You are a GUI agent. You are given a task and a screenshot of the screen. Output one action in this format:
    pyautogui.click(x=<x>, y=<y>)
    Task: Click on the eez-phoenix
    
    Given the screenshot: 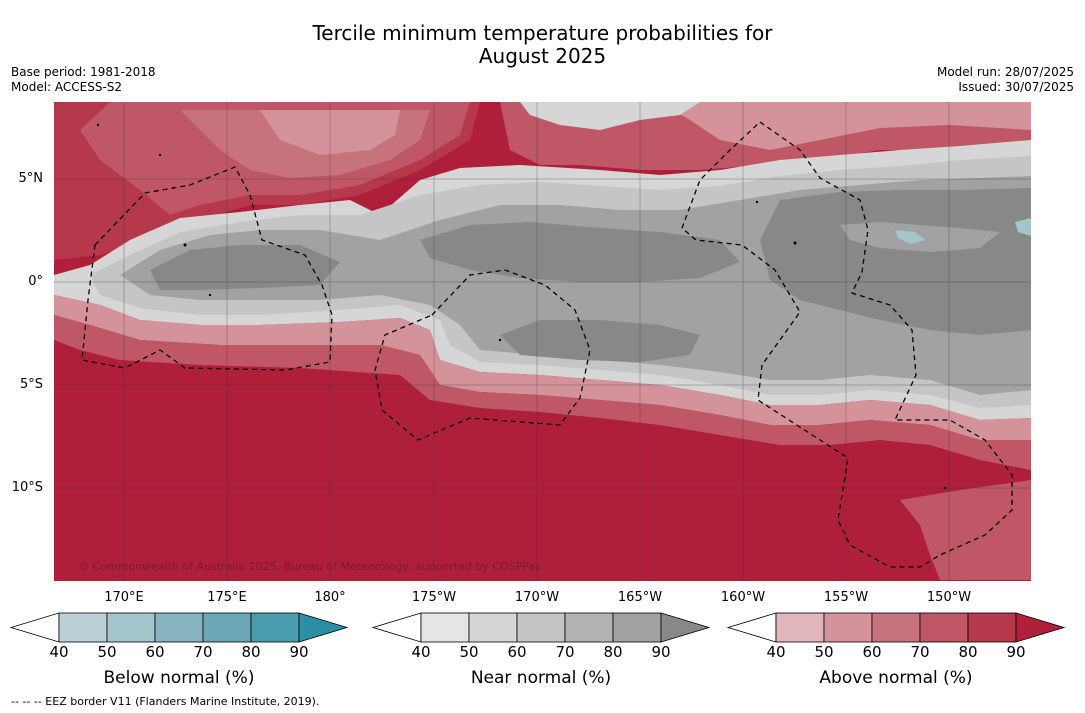 What is the action you would take?
    pyautogui.click(x=482, y=355)
    